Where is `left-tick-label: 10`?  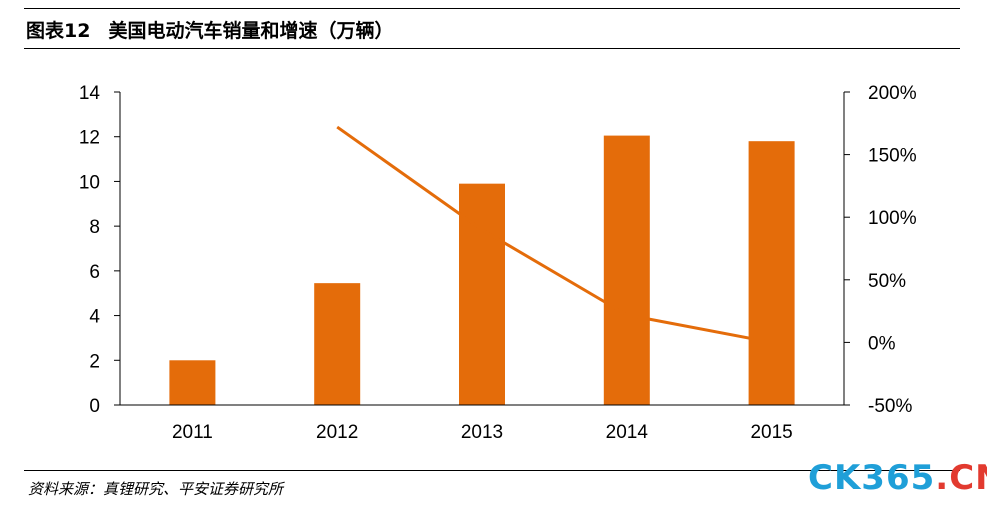
left-tick-label: 10 is located at coordinates (89, 182).